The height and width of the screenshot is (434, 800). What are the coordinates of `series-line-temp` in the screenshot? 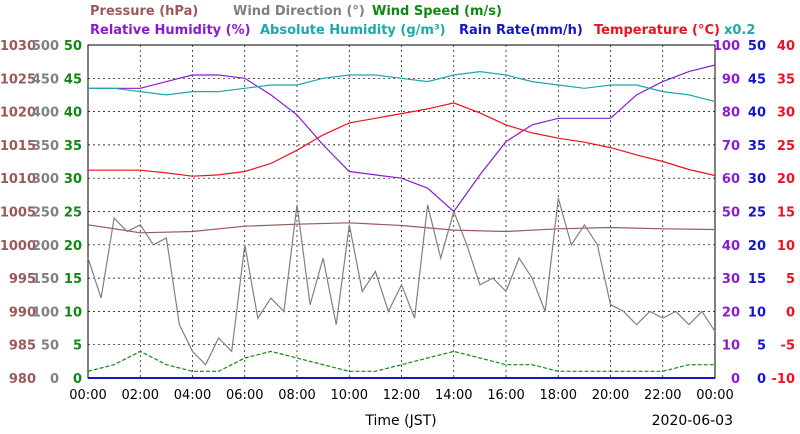 It's located at (402, 139).